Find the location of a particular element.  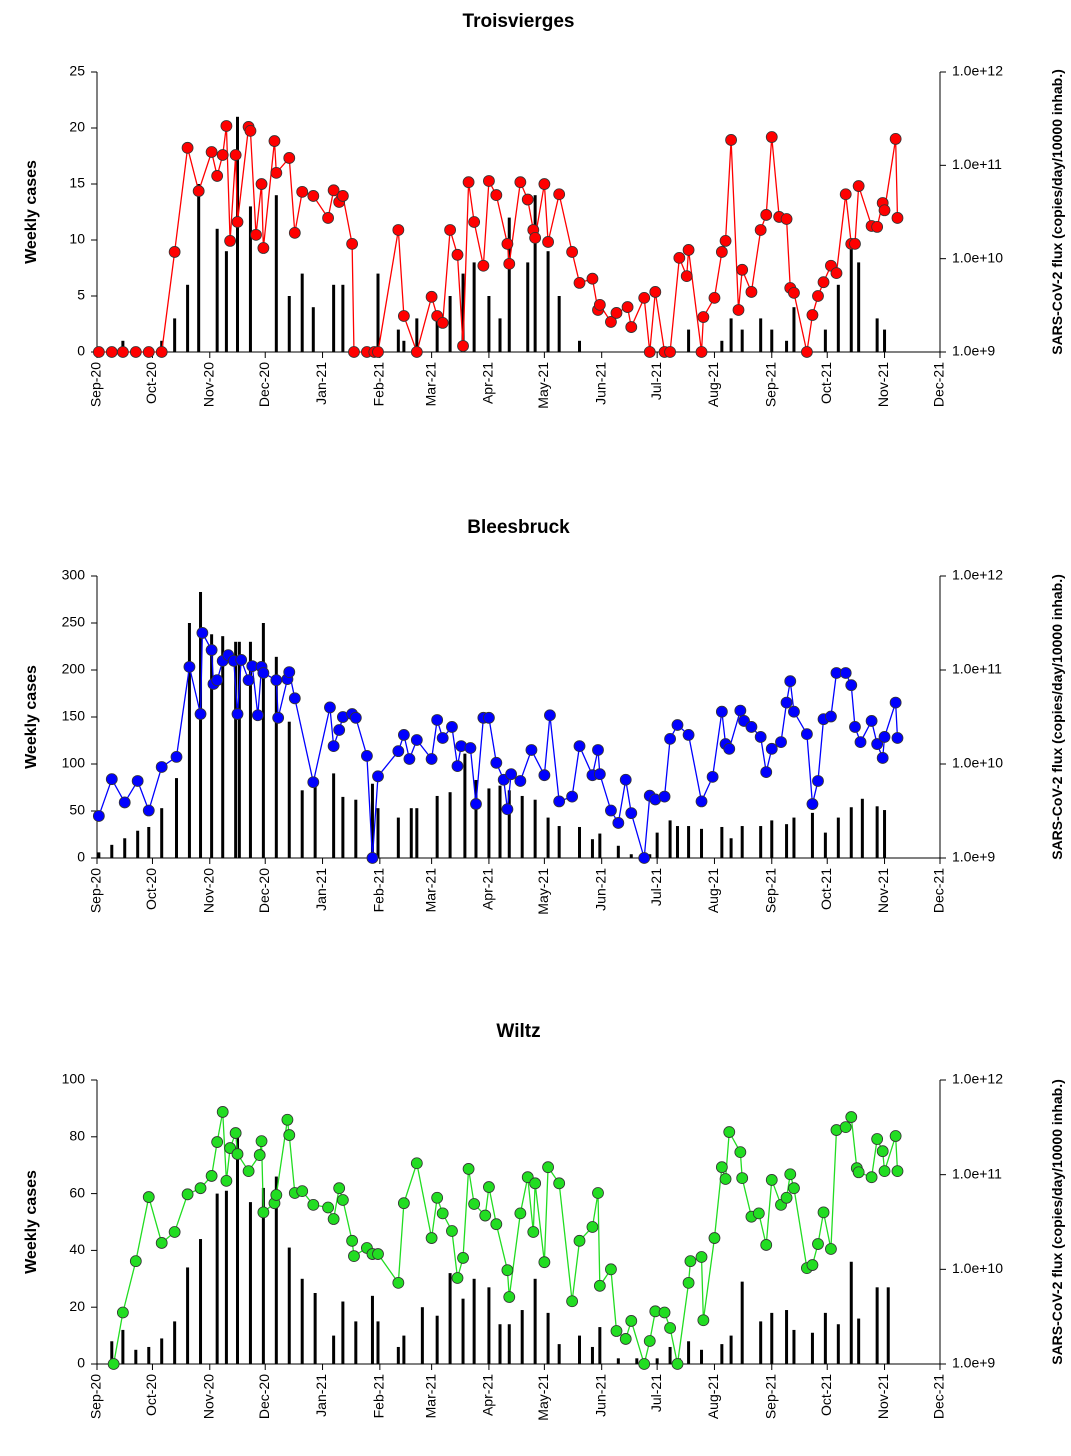

x-tick-label: Sep-20 is located at coordinates (96, 890).